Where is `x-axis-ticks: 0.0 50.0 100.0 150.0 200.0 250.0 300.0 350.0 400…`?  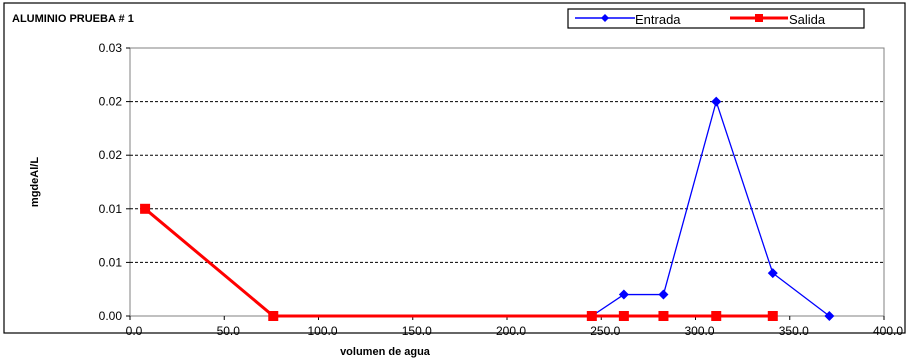
x-axis-ticks: 0.0 50.0 100.0 150.0 200.0 250.0 300.0 350.0 400… is located at coordinates (514, 327).